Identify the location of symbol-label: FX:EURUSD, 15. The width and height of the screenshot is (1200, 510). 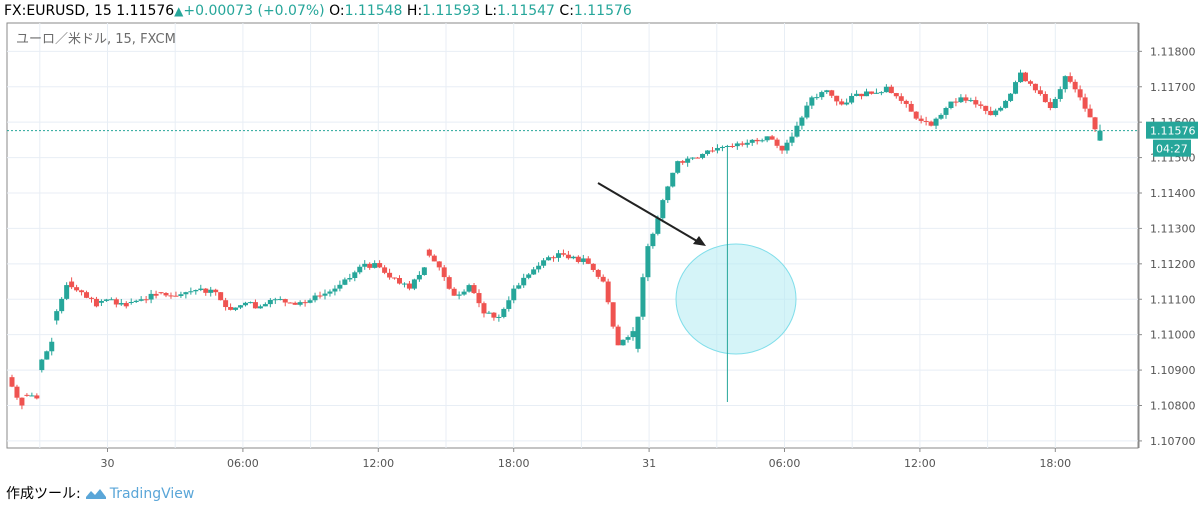
(58, 11).